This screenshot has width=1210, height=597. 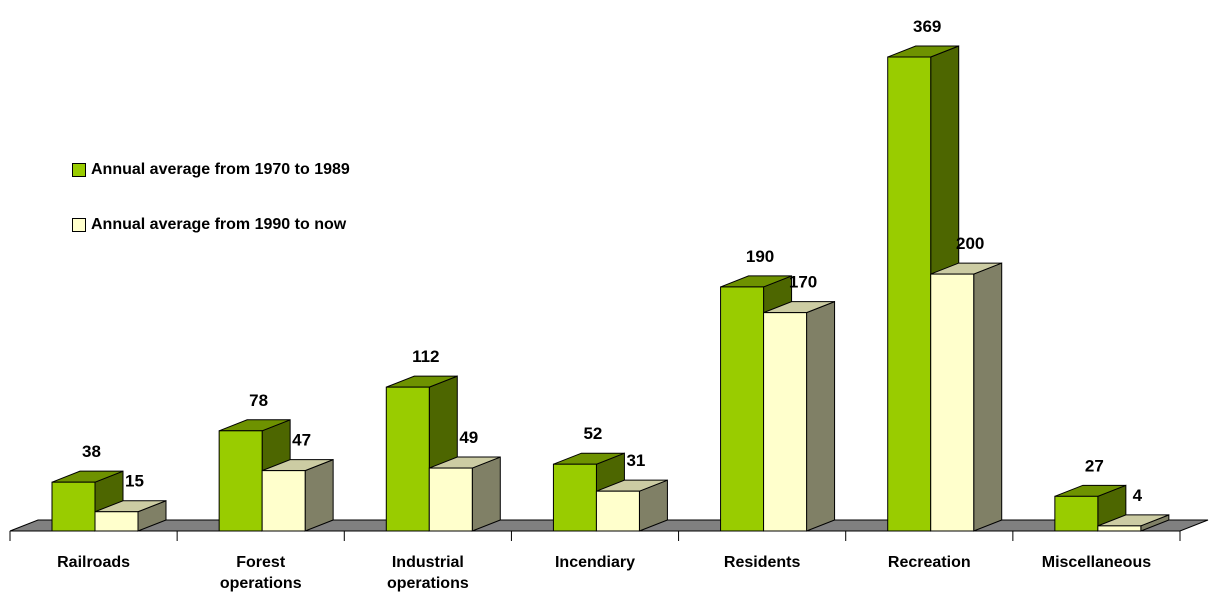 What do you see at coordinates (428, 583) in the screenshot?
I see `x-tick-label-3: operations` at bounding box center [428, 583].